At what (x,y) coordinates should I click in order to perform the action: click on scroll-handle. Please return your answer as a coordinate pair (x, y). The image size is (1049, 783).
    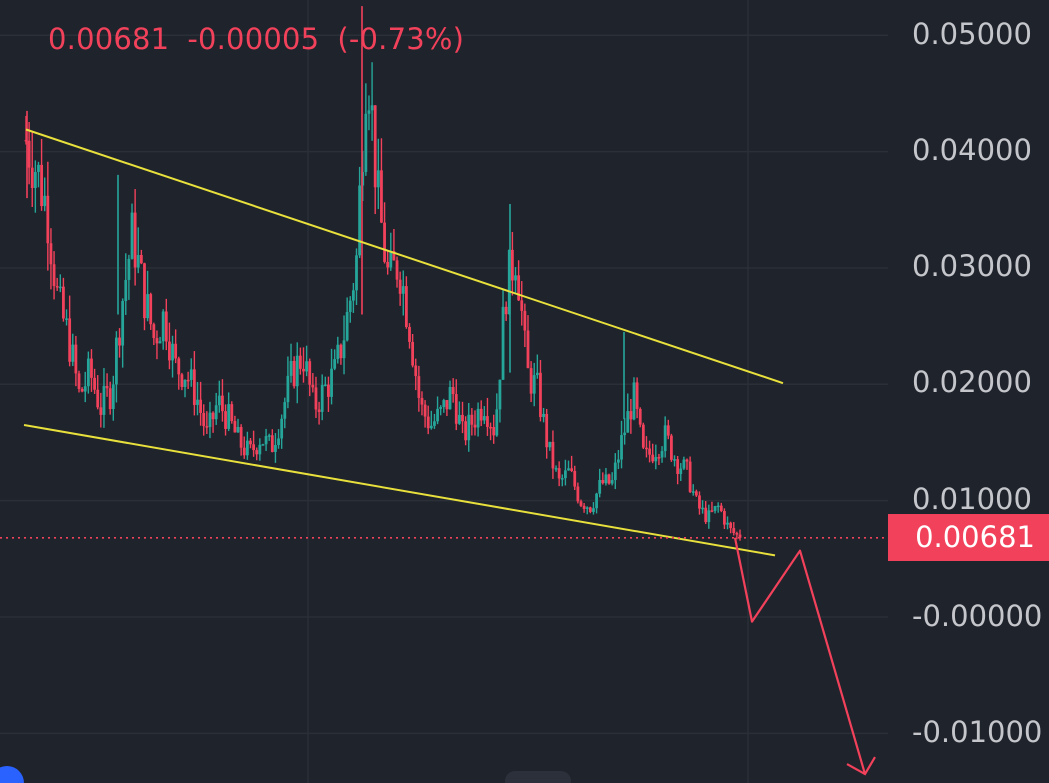
    Looking at the image, I should click on (538, 777).